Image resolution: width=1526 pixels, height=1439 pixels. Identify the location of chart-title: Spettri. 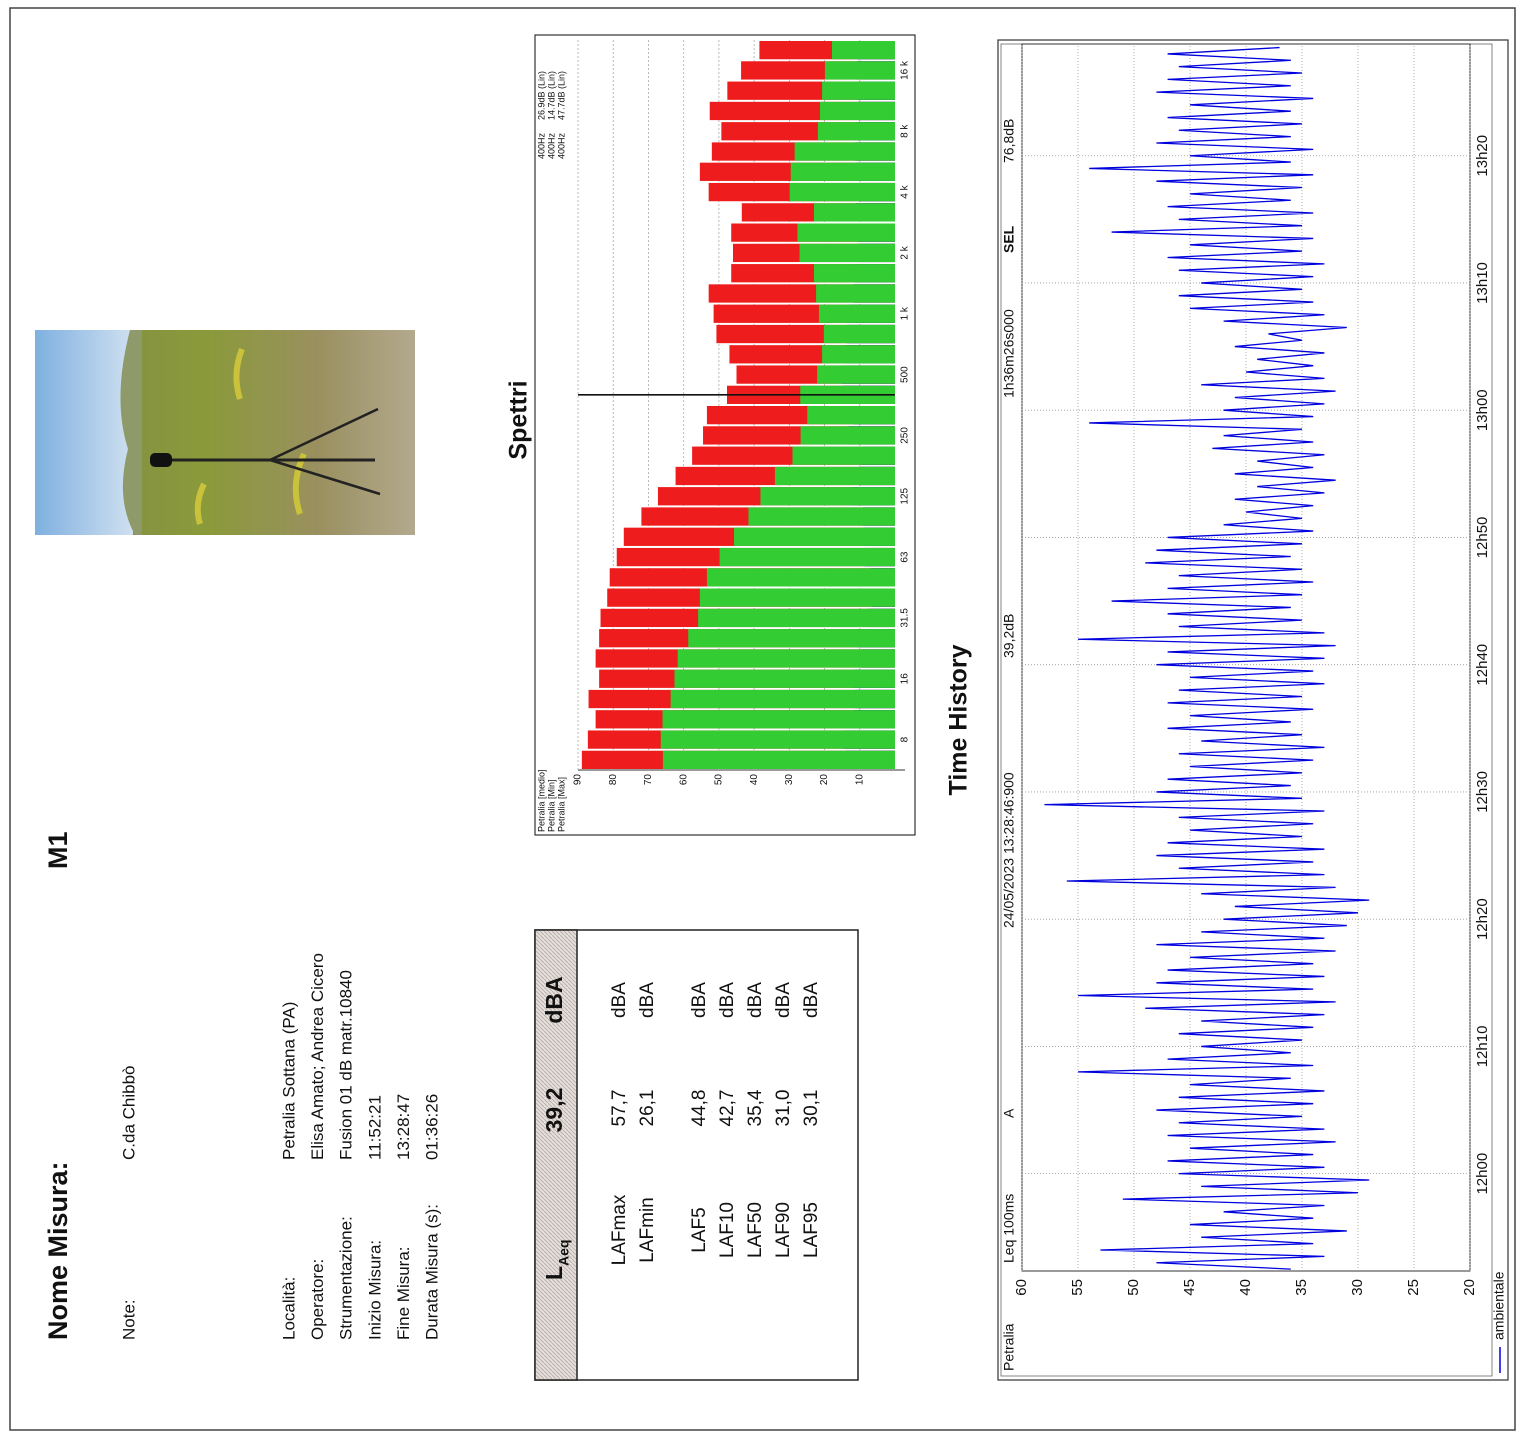
(519, 419).